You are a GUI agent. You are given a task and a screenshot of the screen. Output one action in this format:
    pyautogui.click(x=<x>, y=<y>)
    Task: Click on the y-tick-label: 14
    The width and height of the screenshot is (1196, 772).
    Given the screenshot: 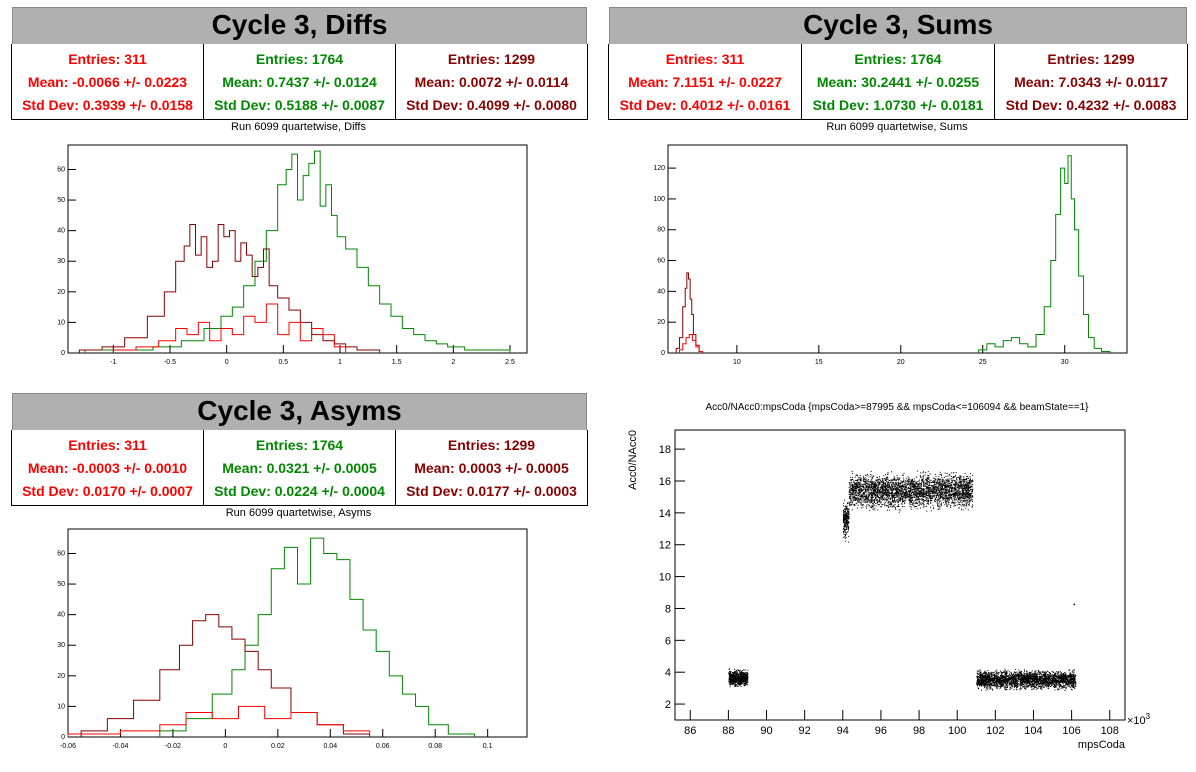 What is the action you would take?
    pyautogui.click(x=665, y=514)
    